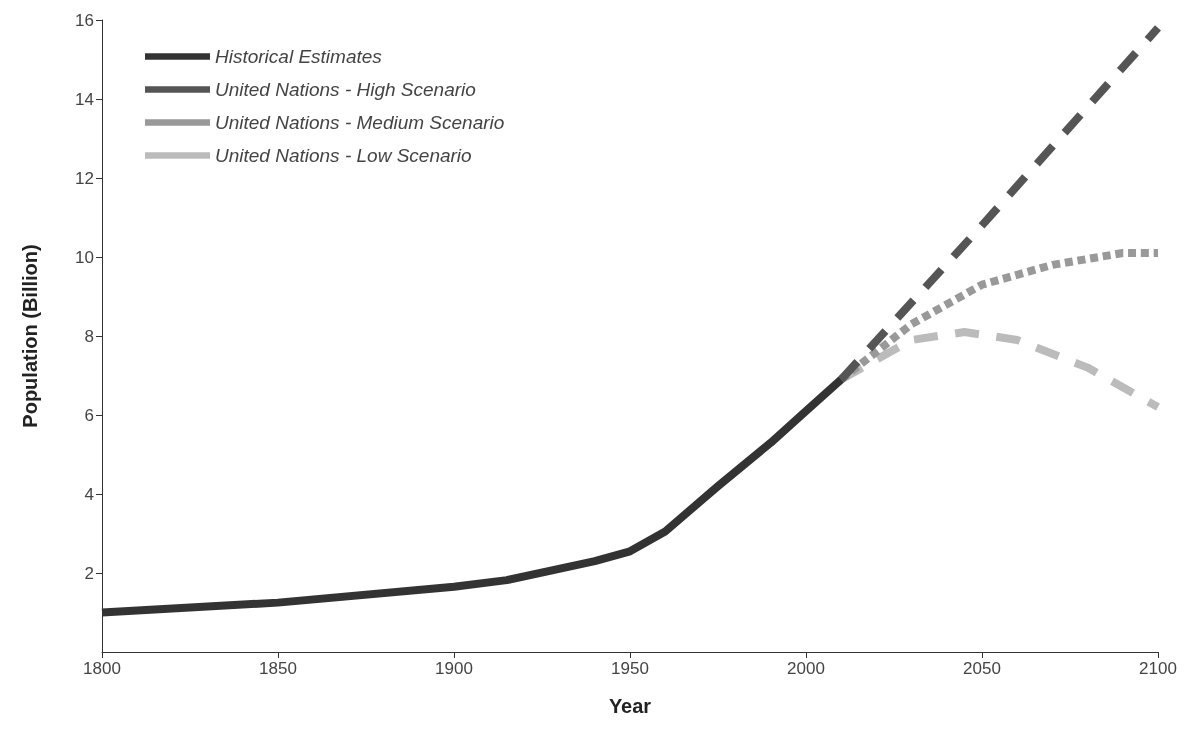 The height and width of the screenshot is (736, 1193). Describe the element at coordinates (89, 336) in the screenshot. I see `y-tick-label: 8` at that location.